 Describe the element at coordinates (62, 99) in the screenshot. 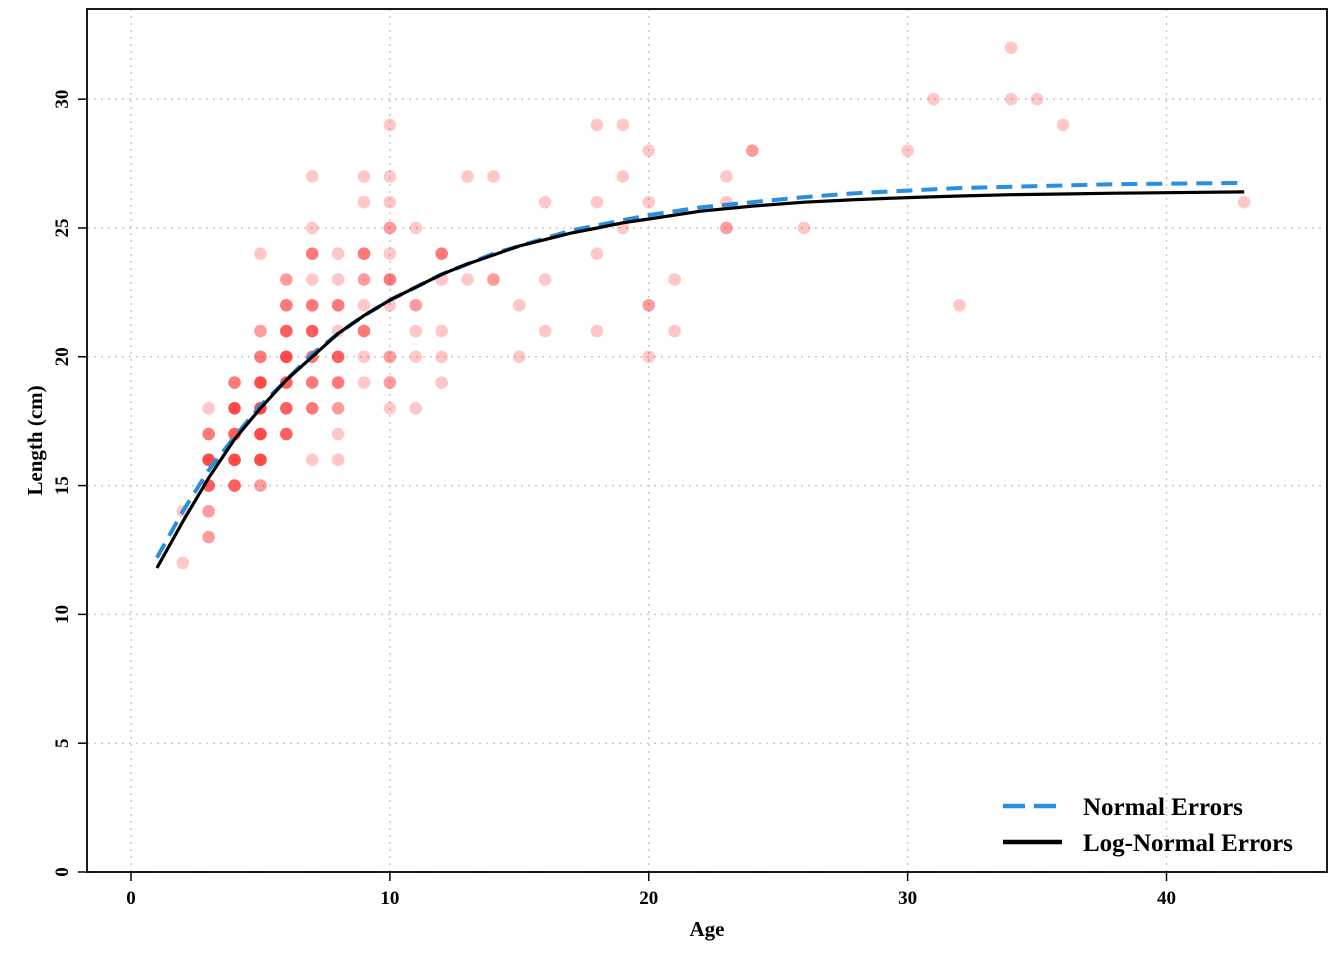

I see `y-tick-label: 30` at that location.